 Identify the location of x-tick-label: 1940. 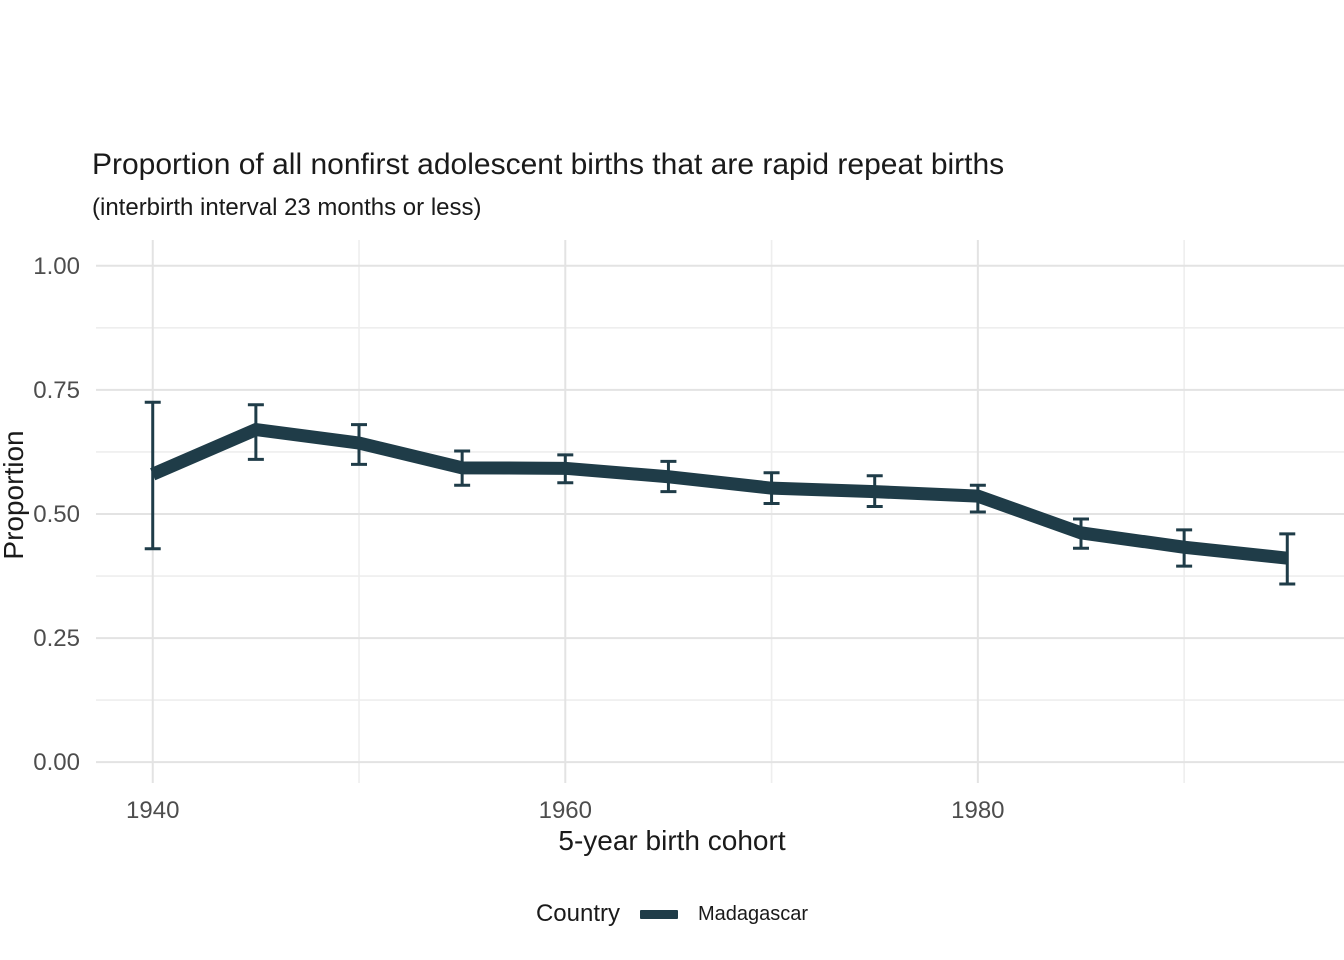
(152, 810).